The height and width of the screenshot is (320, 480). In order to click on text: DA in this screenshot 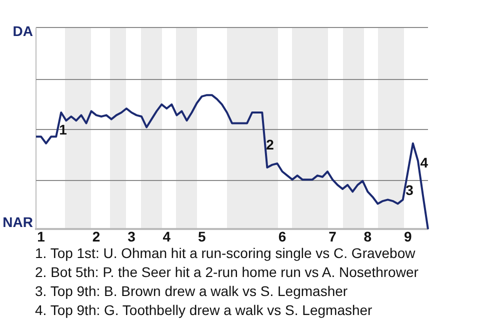, I will do `click(22, 30)`.